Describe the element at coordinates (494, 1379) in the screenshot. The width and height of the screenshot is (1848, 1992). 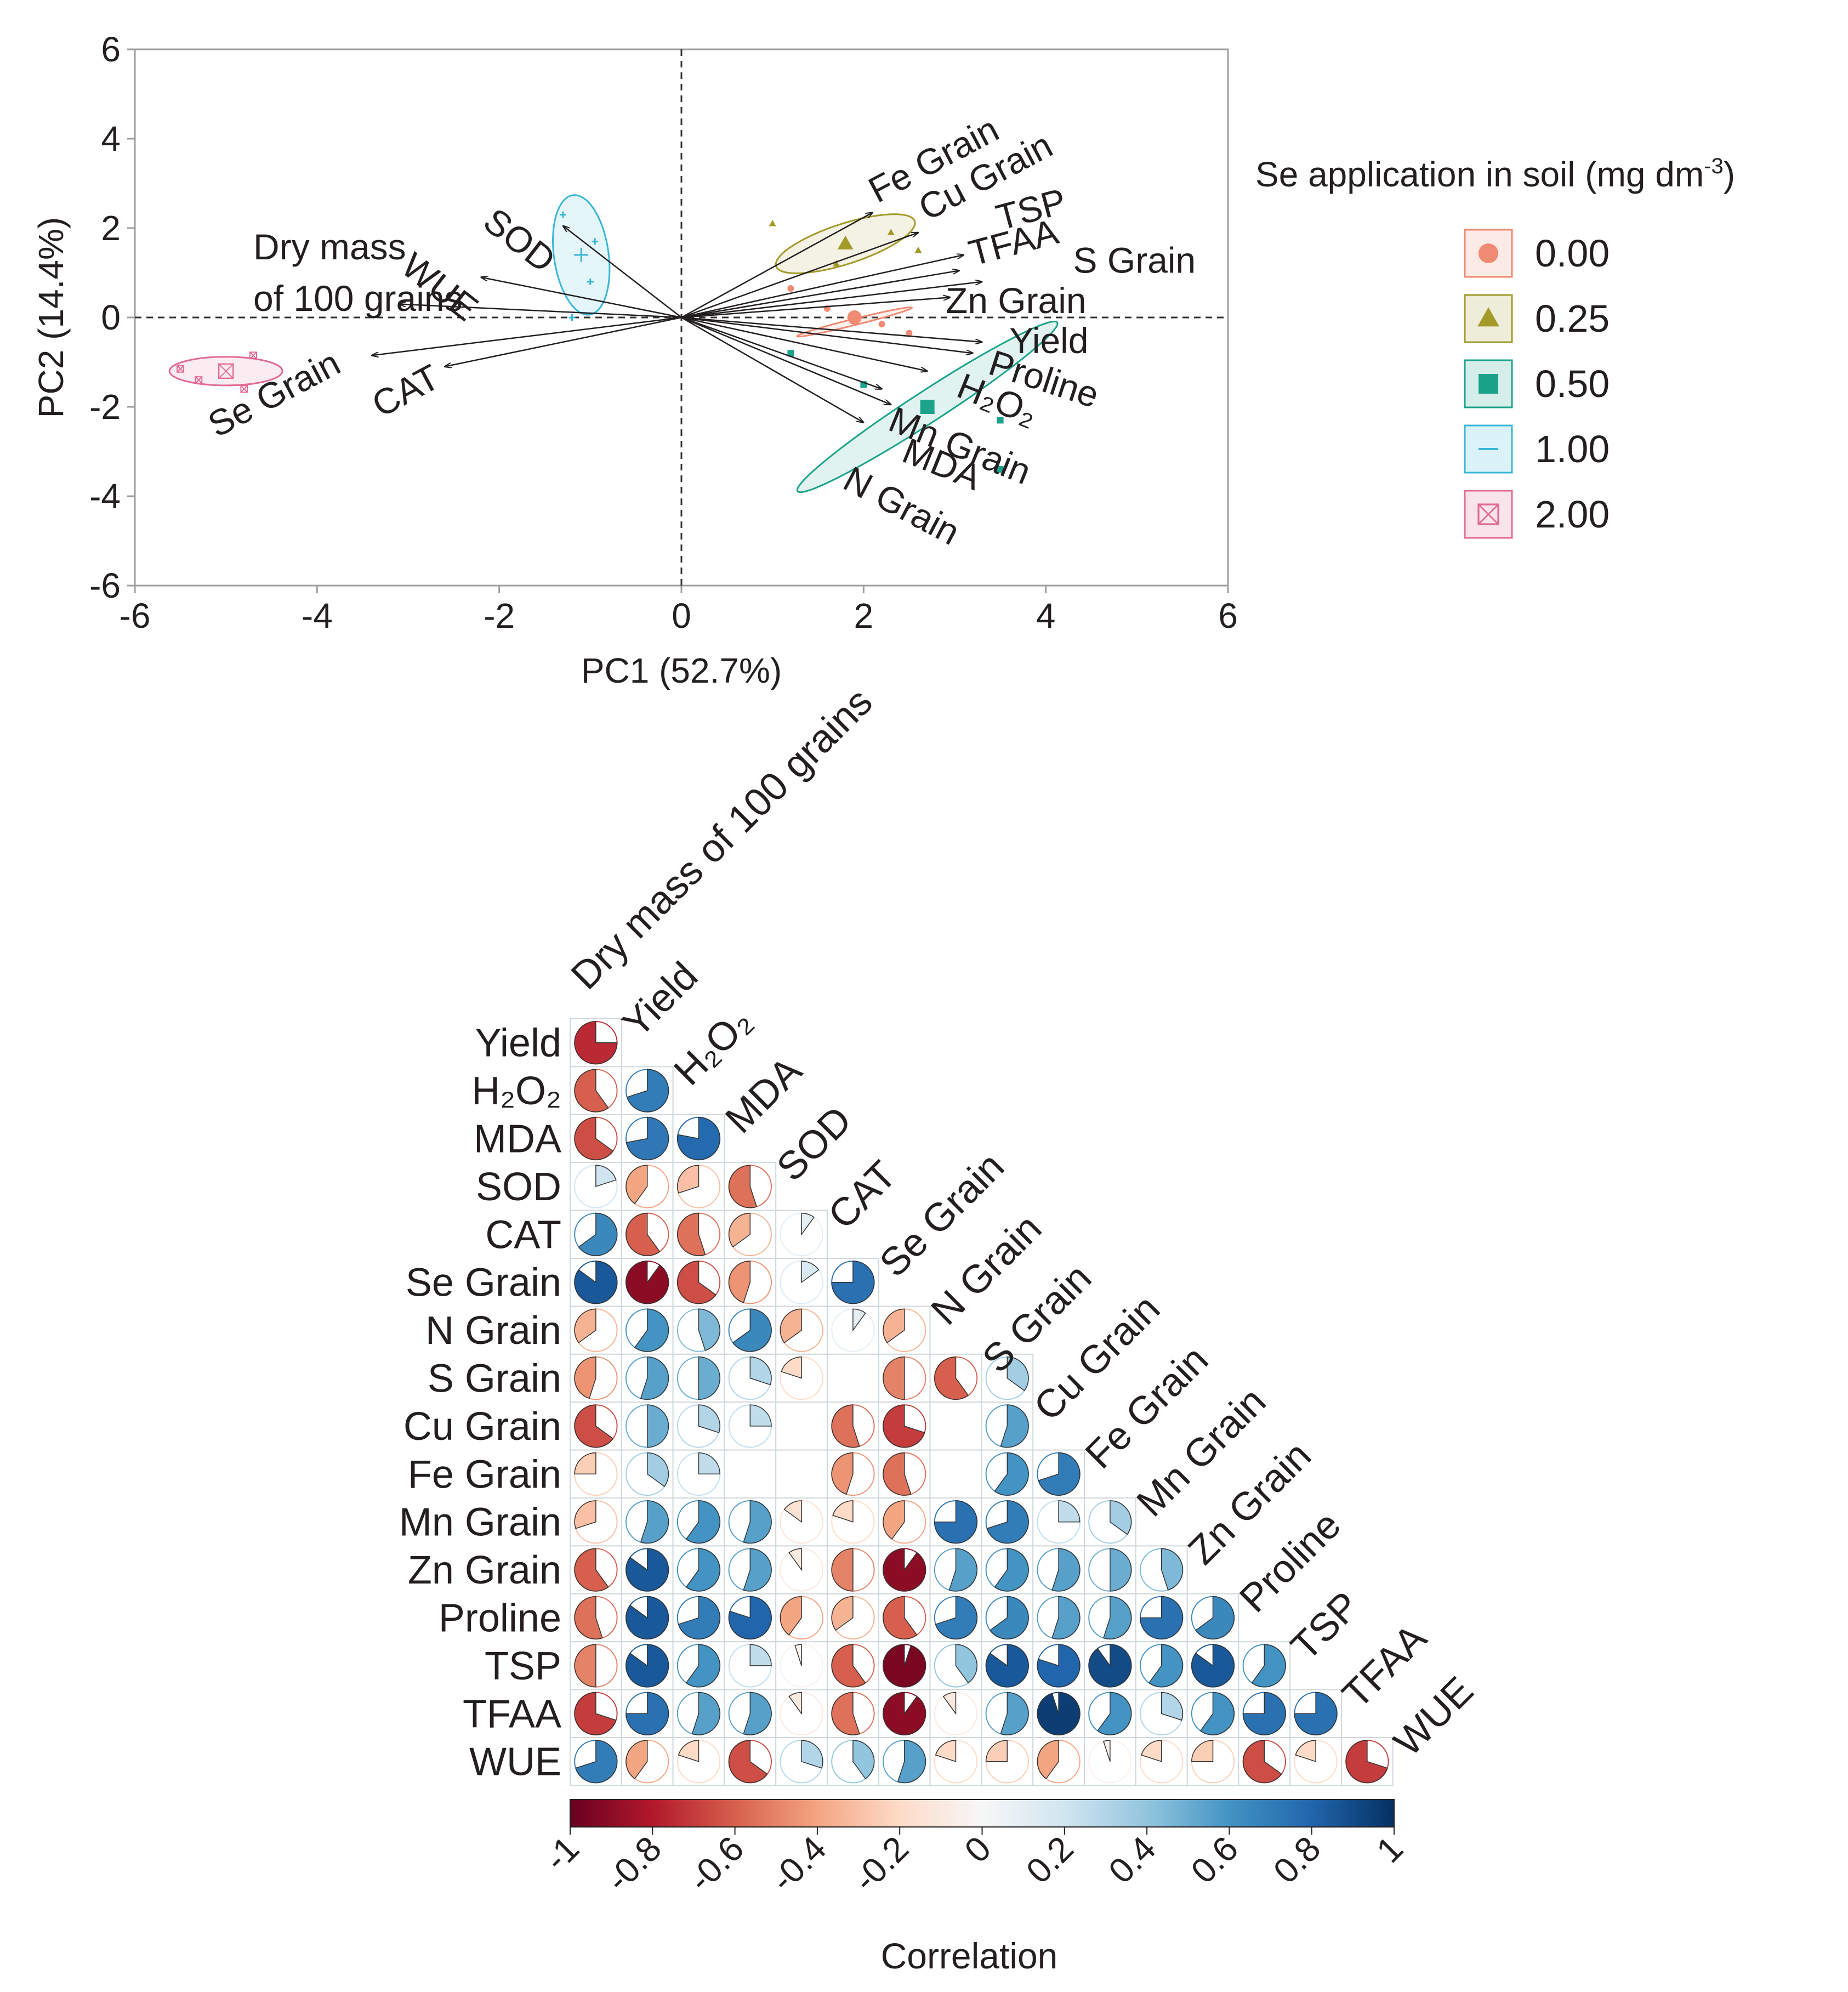
I see `row-label-s-grain: S Grain` at that location.